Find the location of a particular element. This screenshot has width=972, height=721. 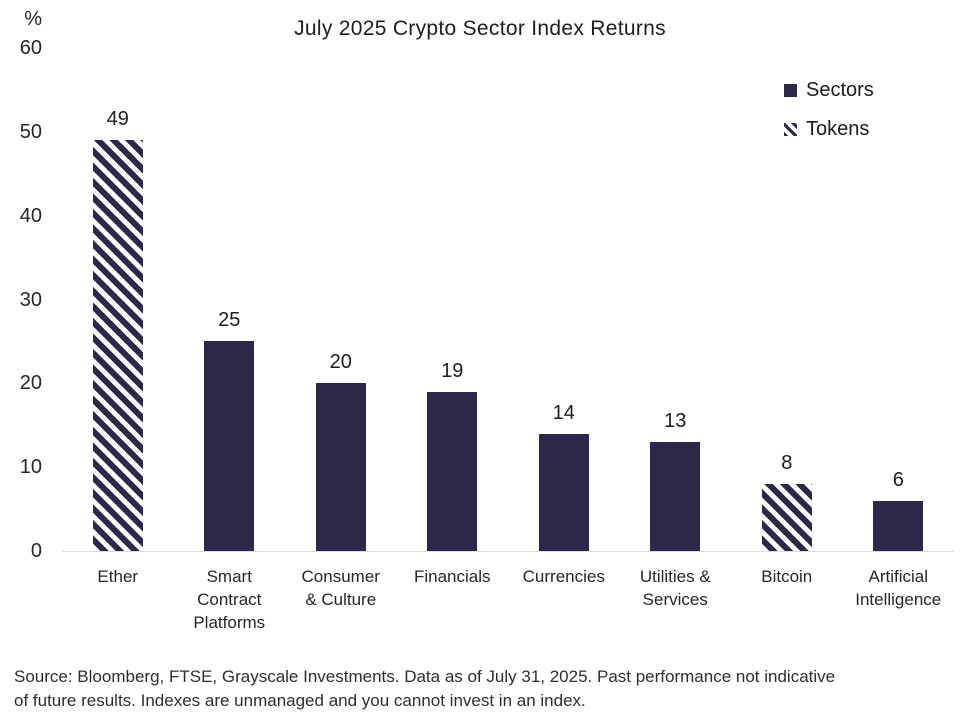

bar-value-label: 20 is located at coordinates (340, 362).